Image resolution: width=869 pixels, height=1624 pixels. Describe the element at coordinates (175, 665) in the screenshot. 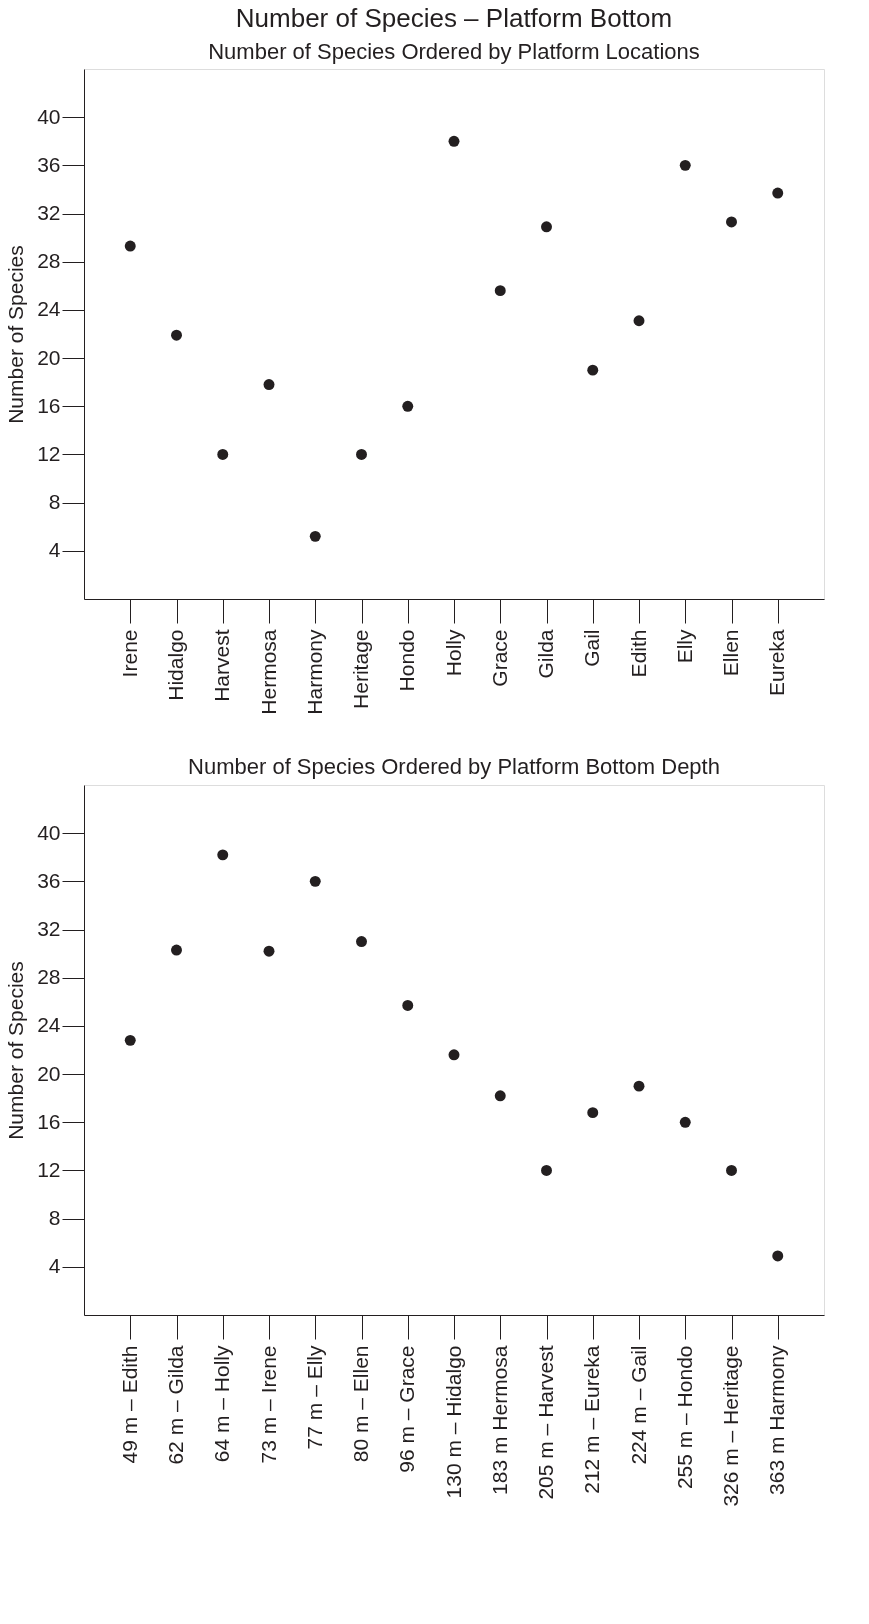

I see `x-tick-label: Hidalgo` at that location.